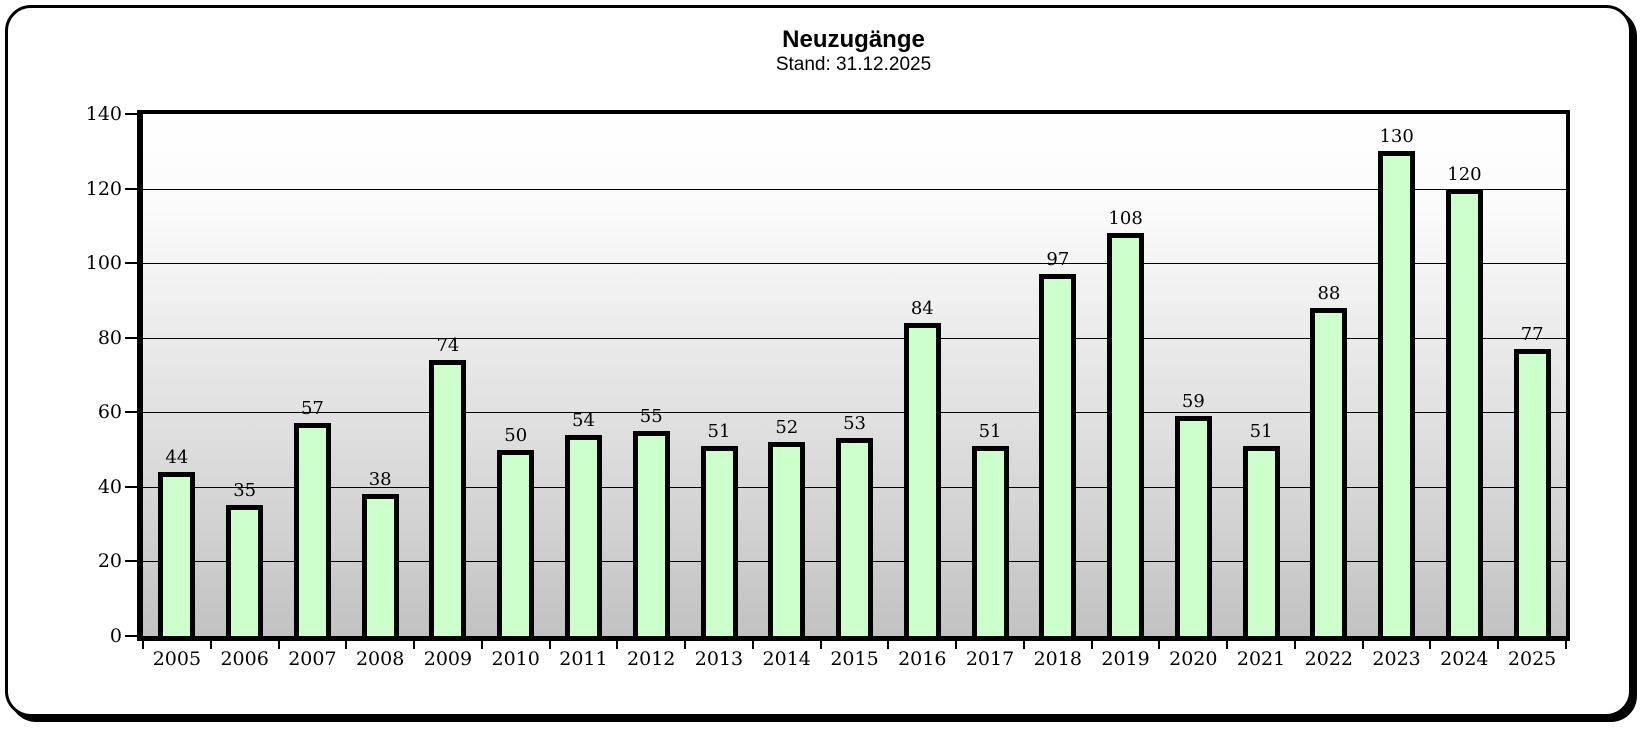 The width and height of the screenshot is (1644, 730). I want to click on bar-2015, so click(855, 537).